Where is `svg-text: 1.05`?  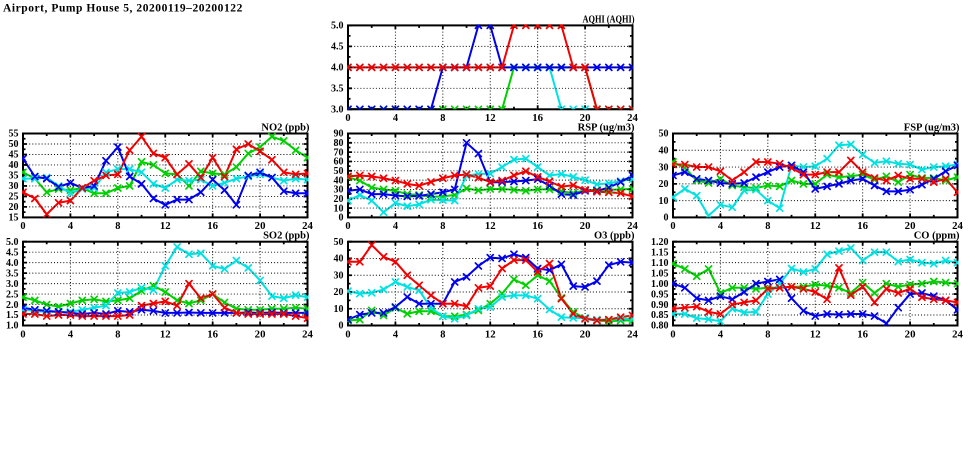 svg-text: 1.05 is located at coordinates (660, 273).